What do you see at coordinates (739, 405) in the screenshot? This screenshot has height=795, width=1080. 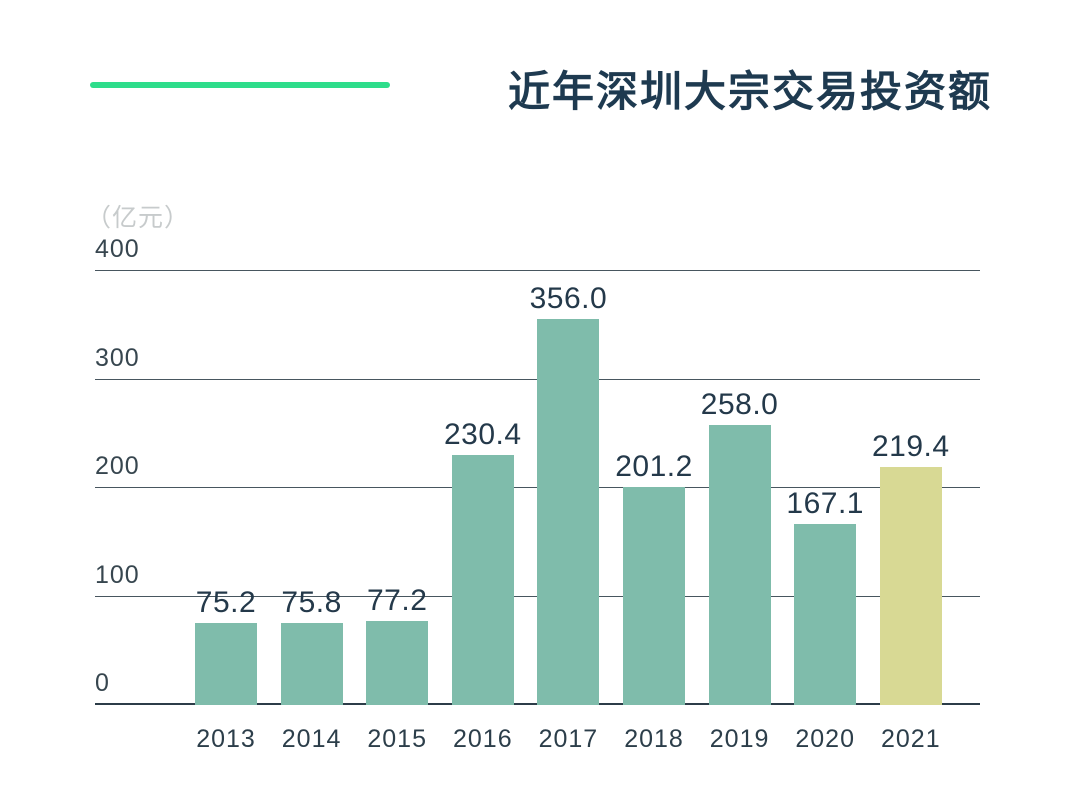 I see `bar-value-label: 258.0` at bounding box center [739, 405].